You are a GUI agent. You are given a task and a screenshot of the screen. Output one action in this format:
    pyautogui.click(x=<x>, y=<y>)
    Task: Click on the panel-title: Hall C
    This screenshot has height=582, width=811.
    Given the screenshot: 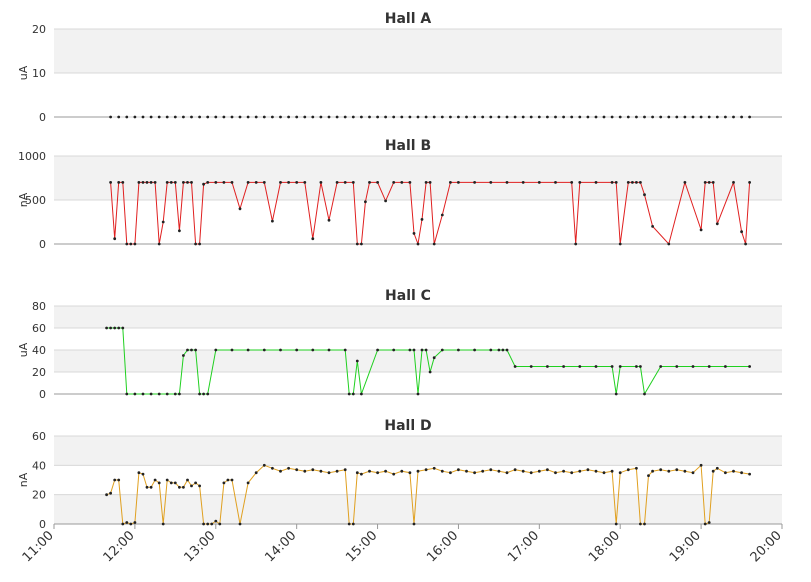 What is the action you would take?
    pyautogui.click(x=408, y=296)
    